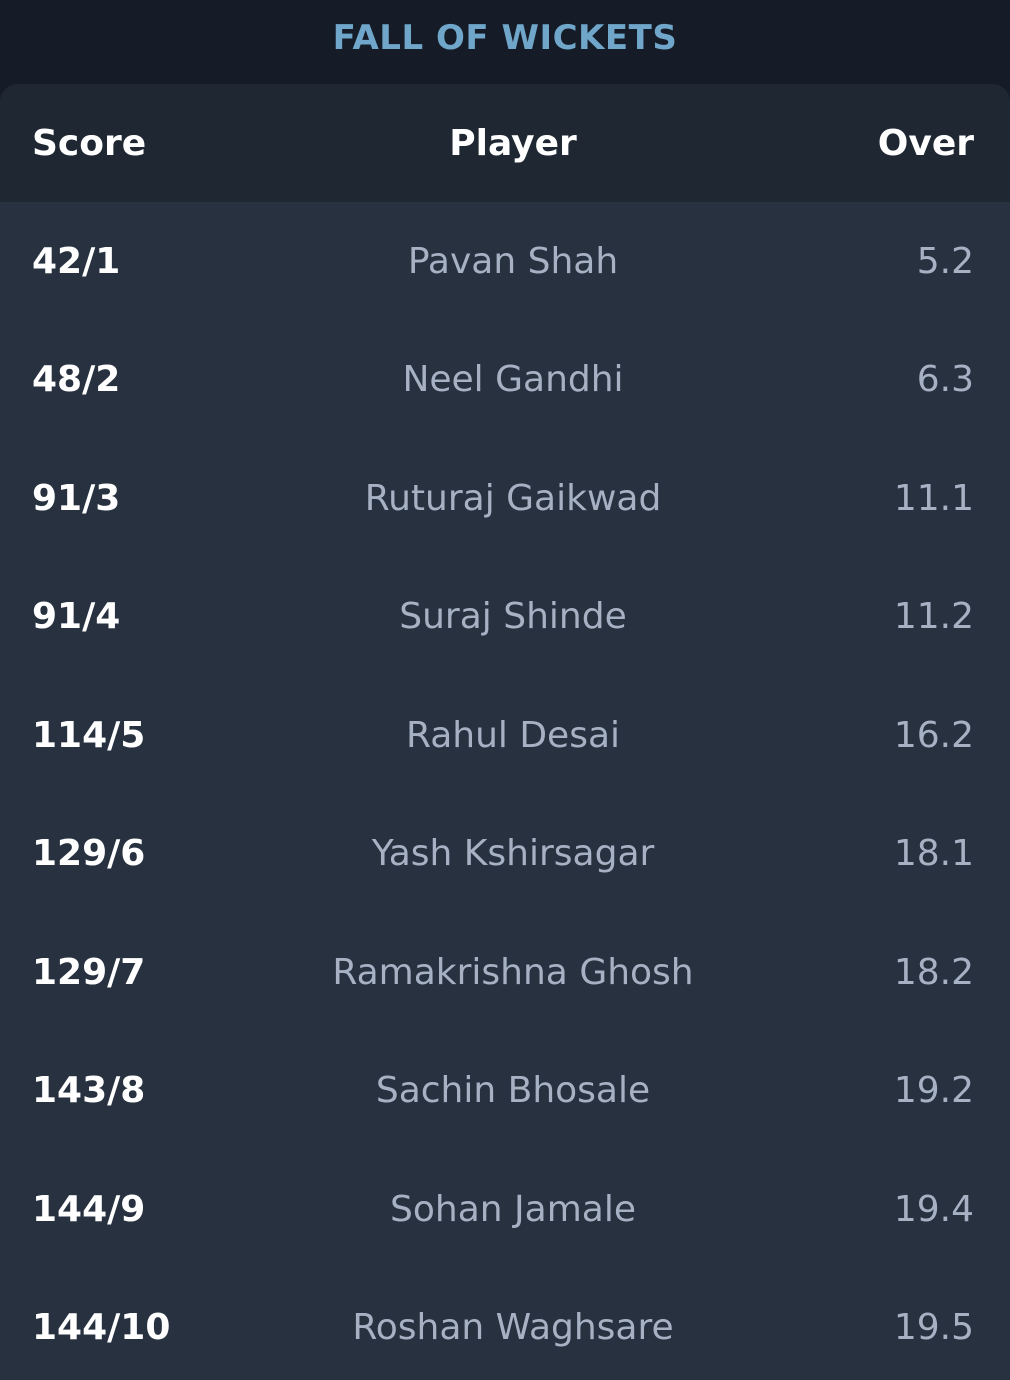 The width and height of the screenshot is (1010, 1380). Describe the element at coordinates (513, 261) in the screenshot. I see `player-cell: Pavan Shah` at that location.